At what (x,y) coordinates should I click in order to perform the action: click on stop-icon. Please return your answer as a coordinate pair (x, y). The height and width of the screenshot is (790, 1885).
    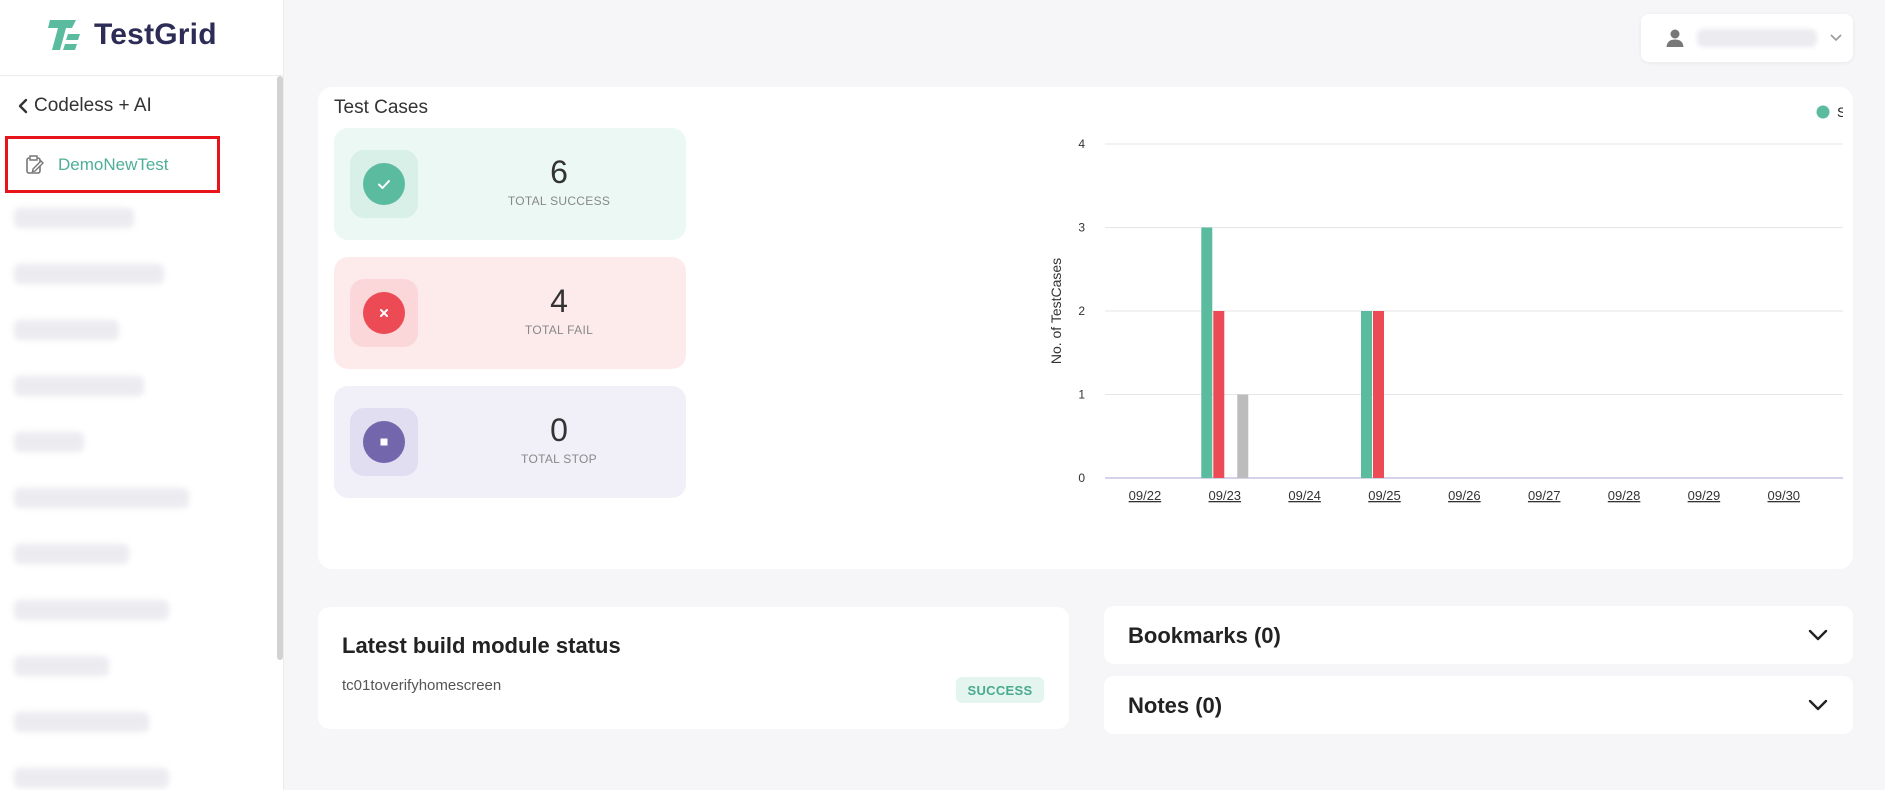
    Looking at the image, I should click on (384, 442).